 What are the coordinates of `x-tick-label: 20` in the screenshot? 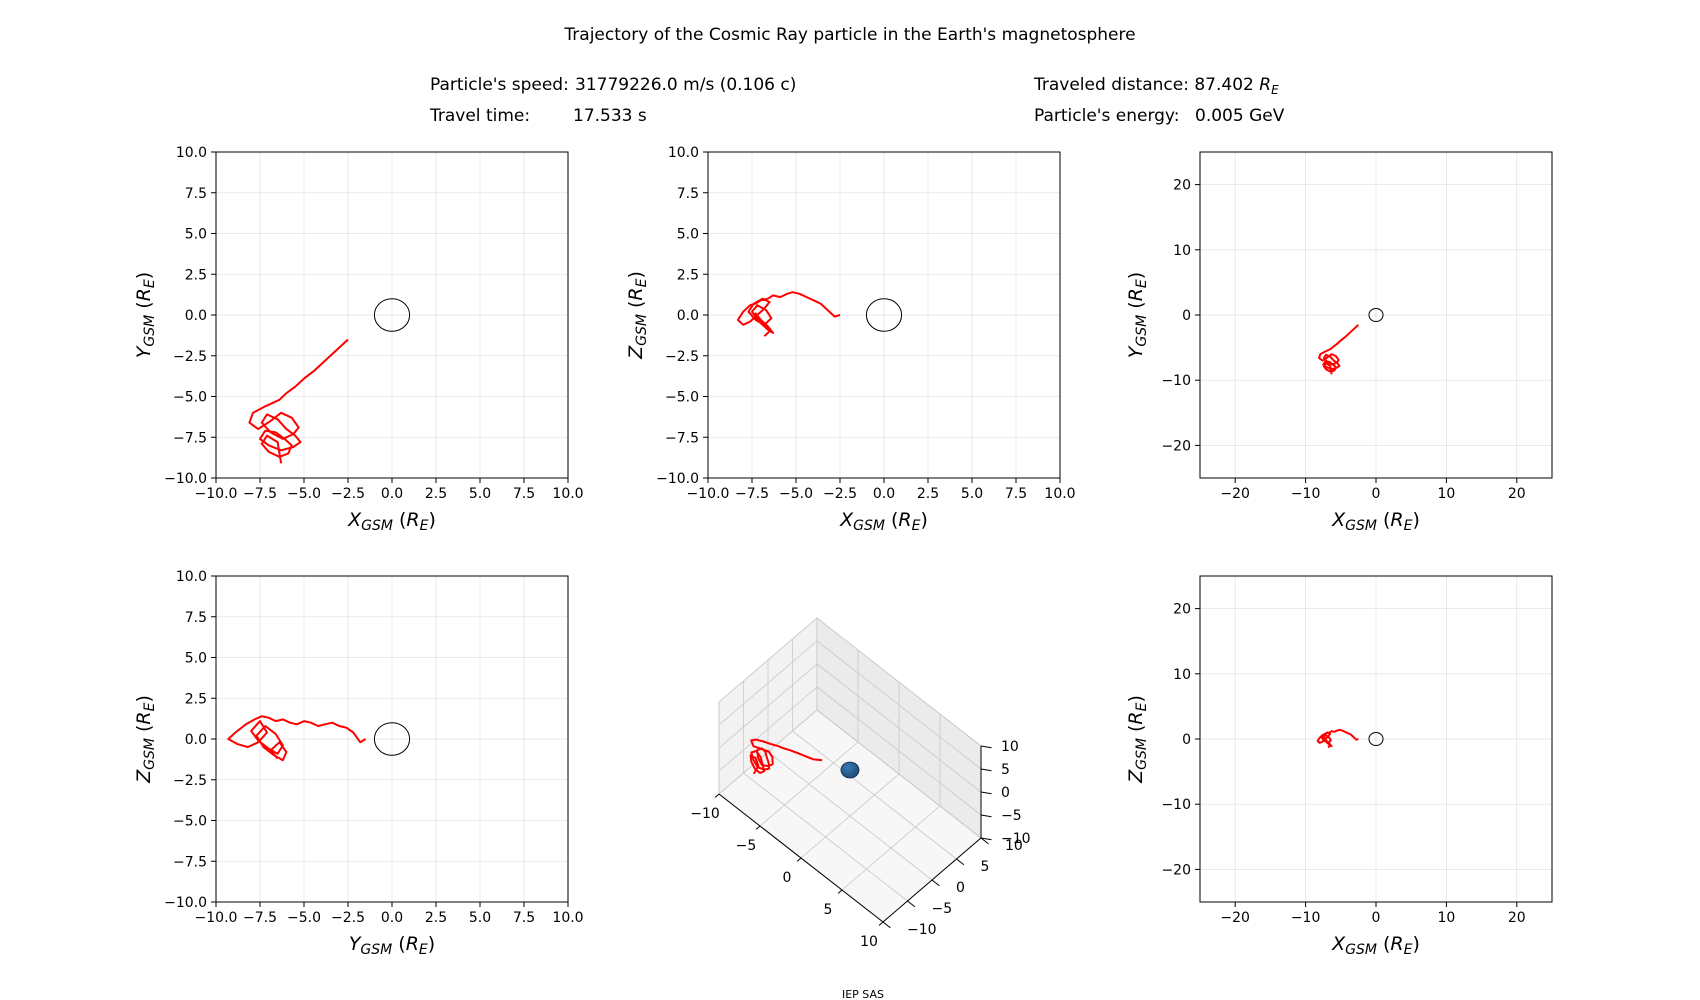 It's located at (1517, 494).